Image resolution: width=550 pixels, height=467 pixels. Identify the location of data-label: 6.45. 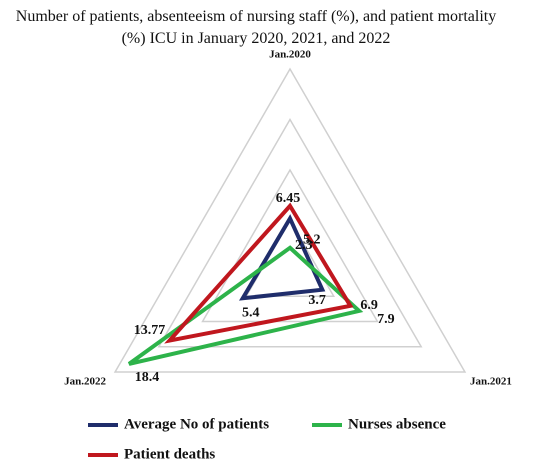
(288, 198).